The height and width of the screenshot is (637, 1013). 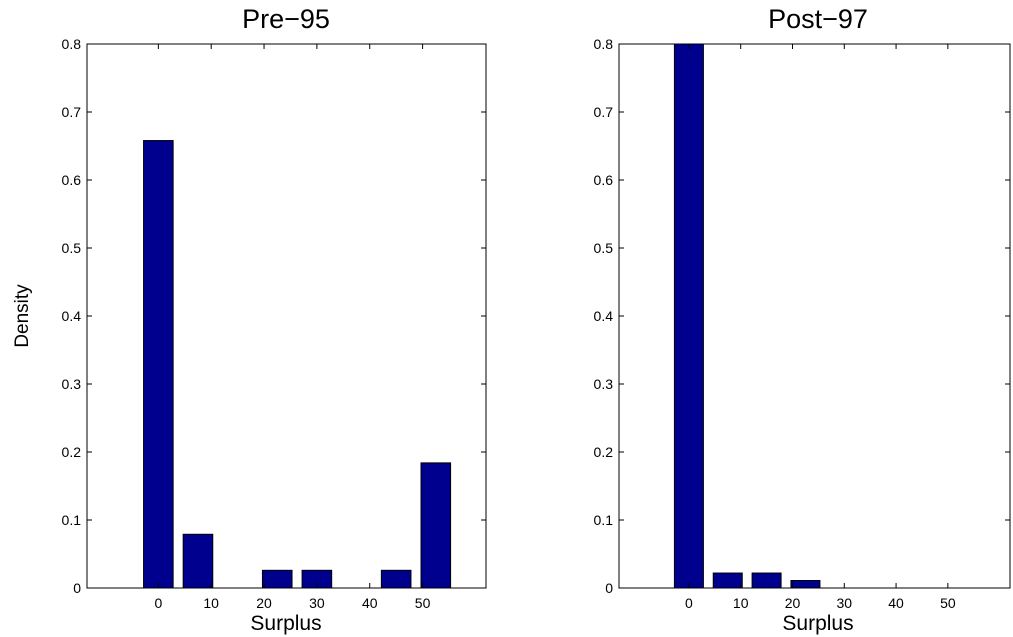 I want to click on chart-title: Pre−95, so click(x=286, y=19).